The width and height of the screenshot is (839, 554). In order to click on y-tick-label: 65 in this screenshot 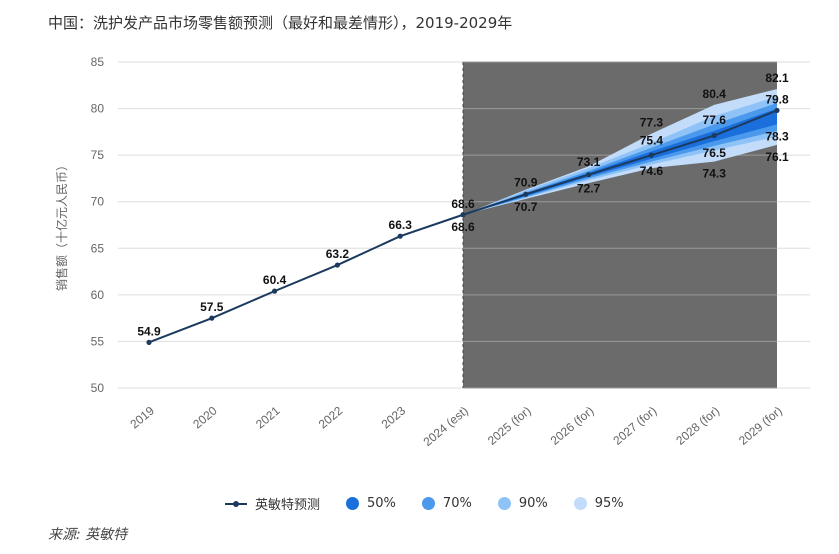, I will do `click(98, 248)`.